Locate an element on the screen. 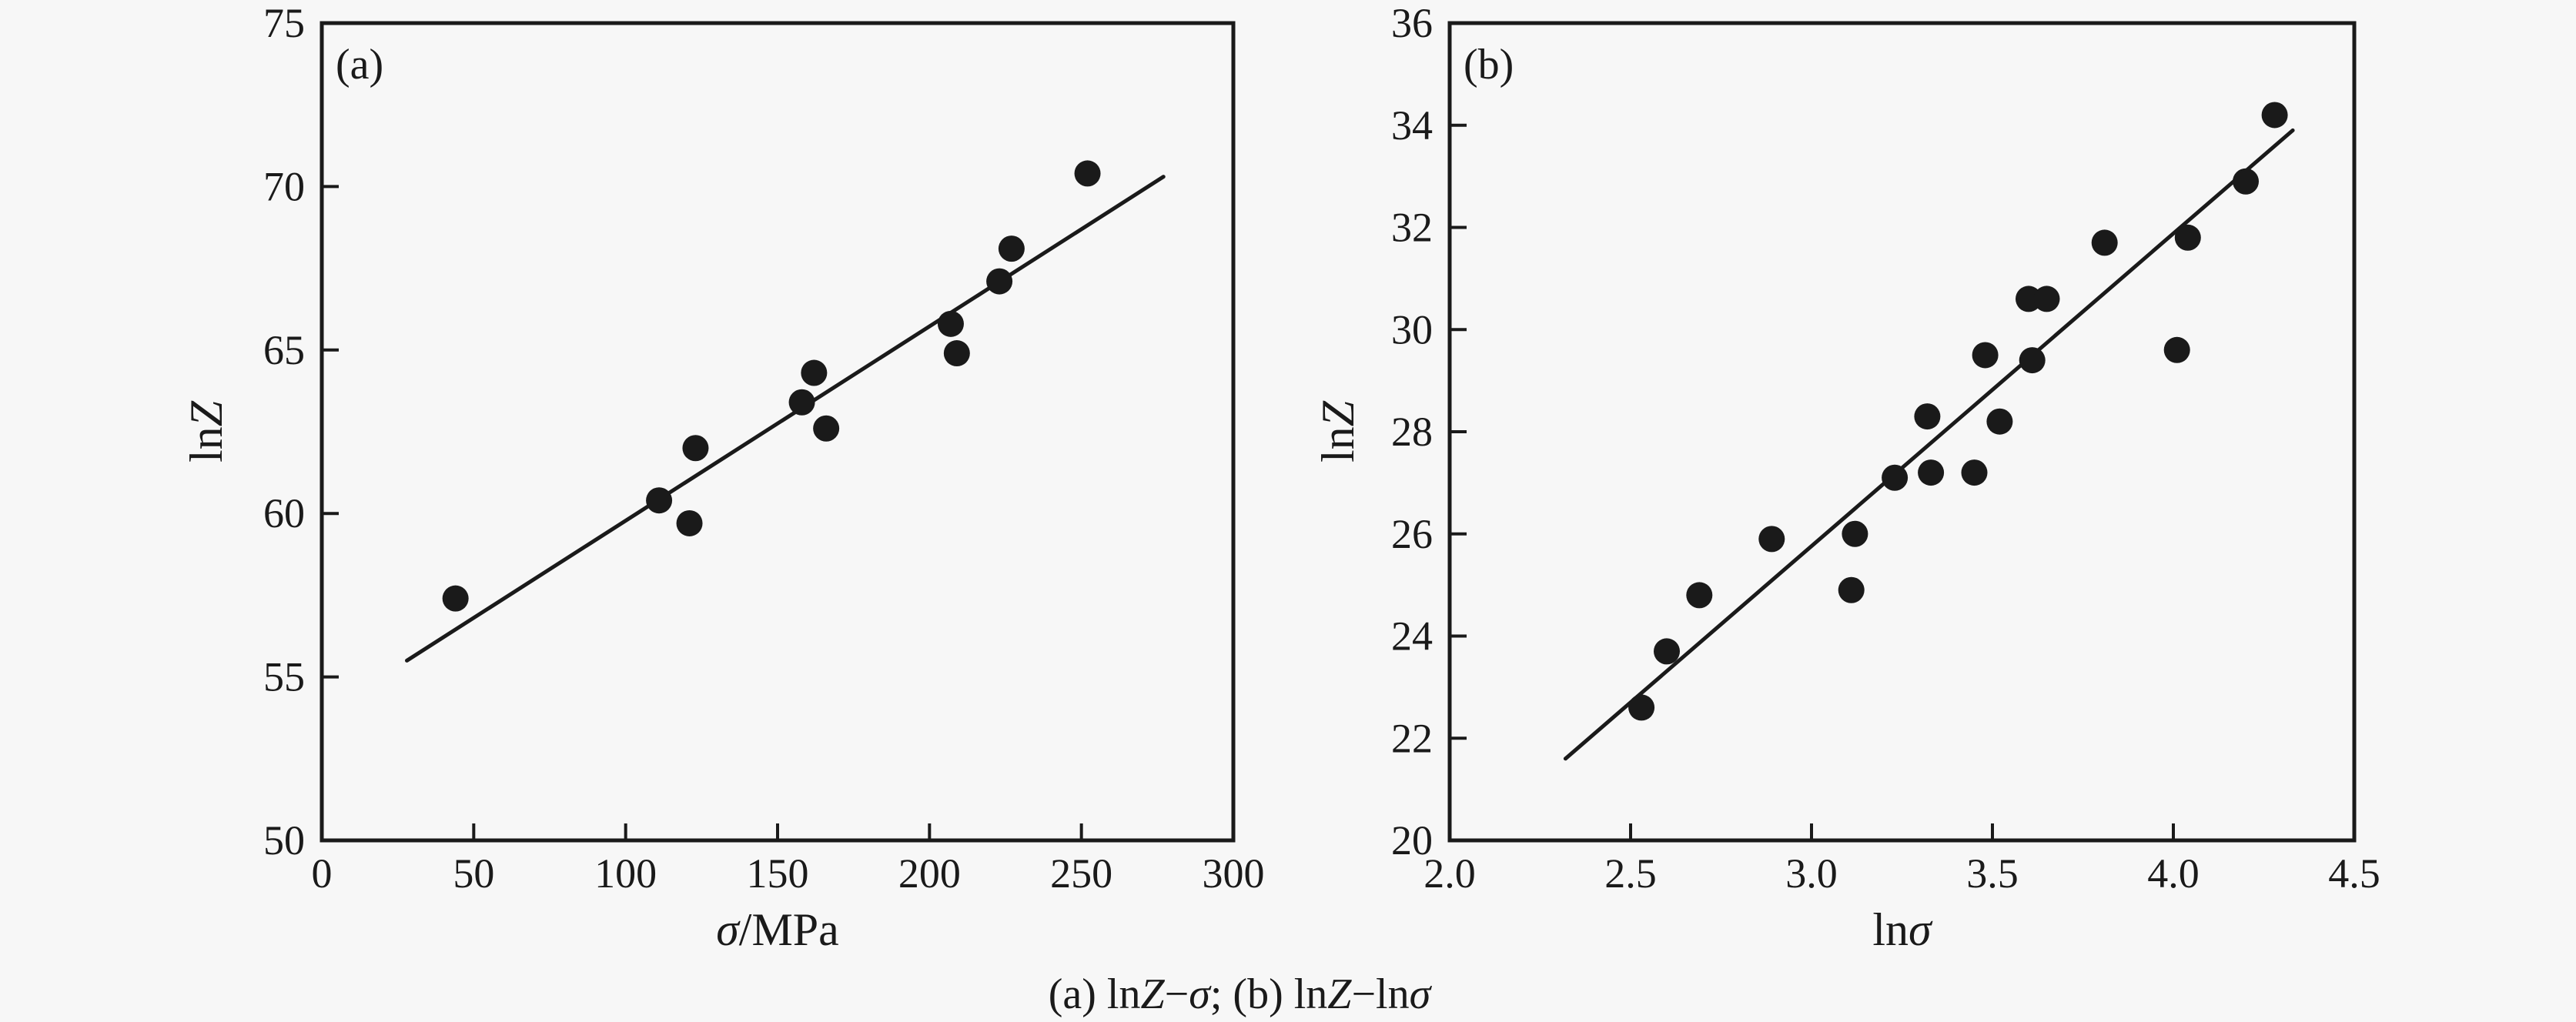 The height and width of the screenshot is (1022, 2576). x-tick-label: 3.0 is located at coordinates (1812, 873).